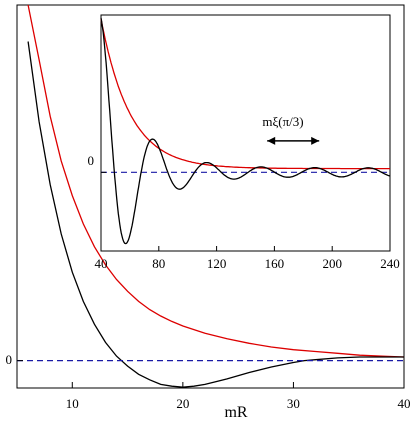 Image resolution: width=415 pixels, height=423 pixels. Describe the element at coordinates (271, 140) in the screenshot. I see `inset-annotation-arrowhead-left` at that location.